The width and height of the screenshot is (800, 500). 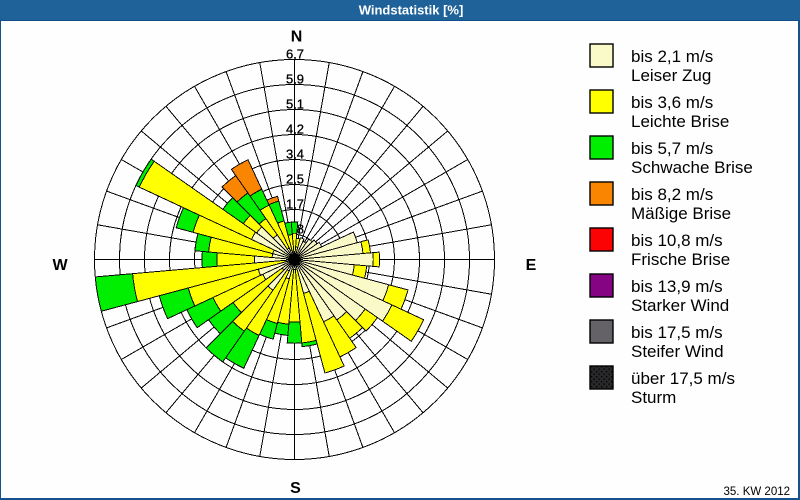 What do you see at coordinates (295, 204) in the screenshot?
I see `svg-text: 1,7` at bounding box center [295, 204].